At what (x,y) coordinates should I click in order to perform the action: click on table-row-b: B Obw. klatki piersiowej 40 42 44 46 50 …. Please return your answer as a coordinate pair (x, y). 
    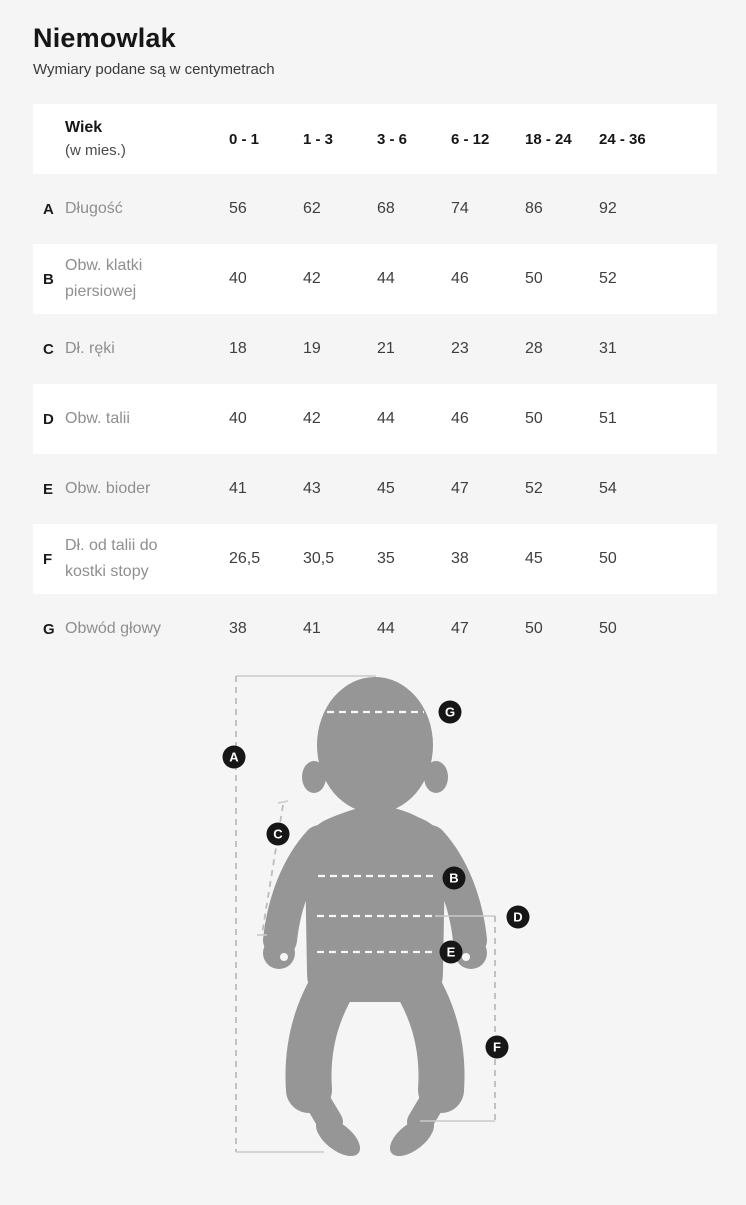
    Looking at the image, I should click on (375, 279).